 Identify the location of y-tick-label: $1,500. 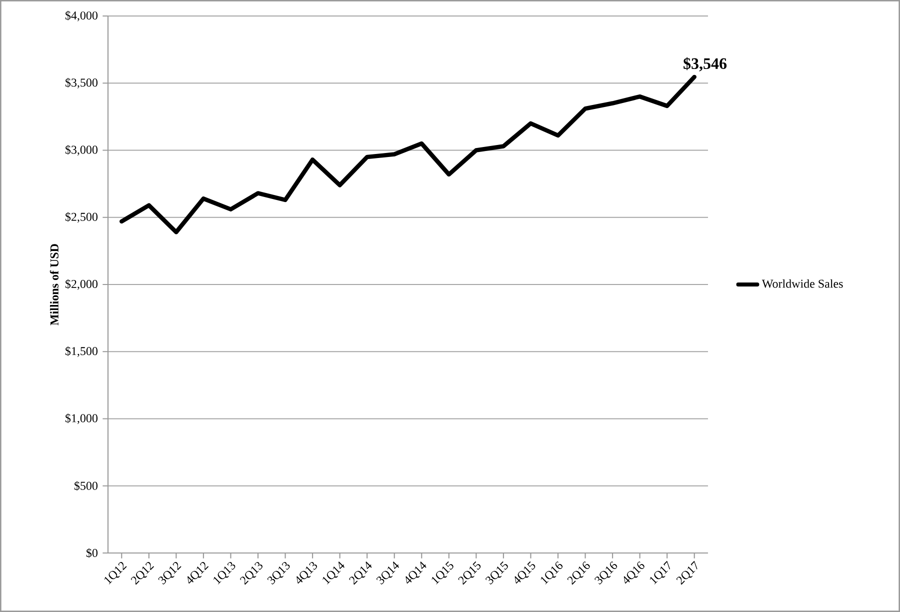
(81, 351).